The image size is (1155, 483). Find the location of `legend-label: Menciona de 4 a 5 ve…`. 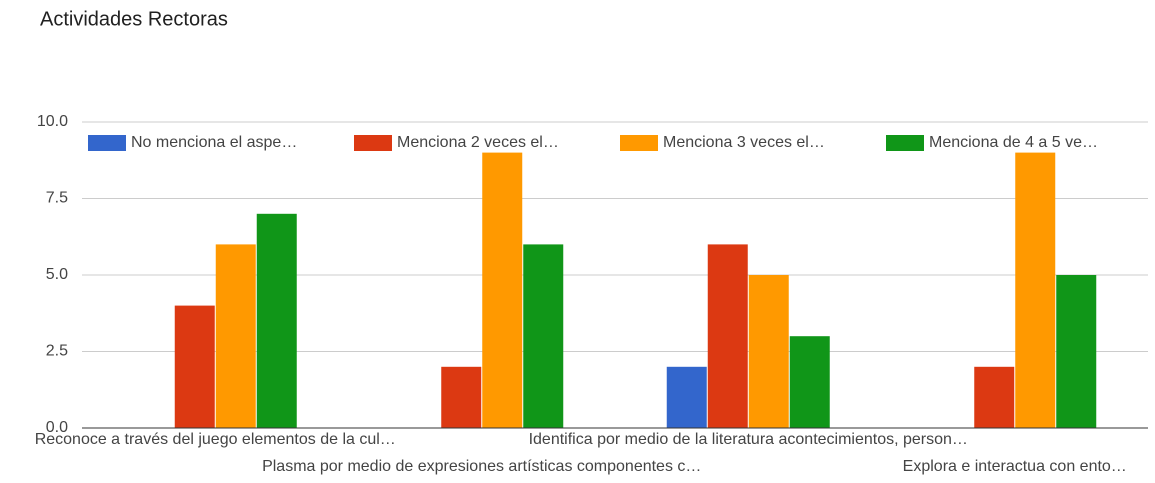

legend-label: Menciona de 4 a 5 ve… is located at coordinates (1013, 142).